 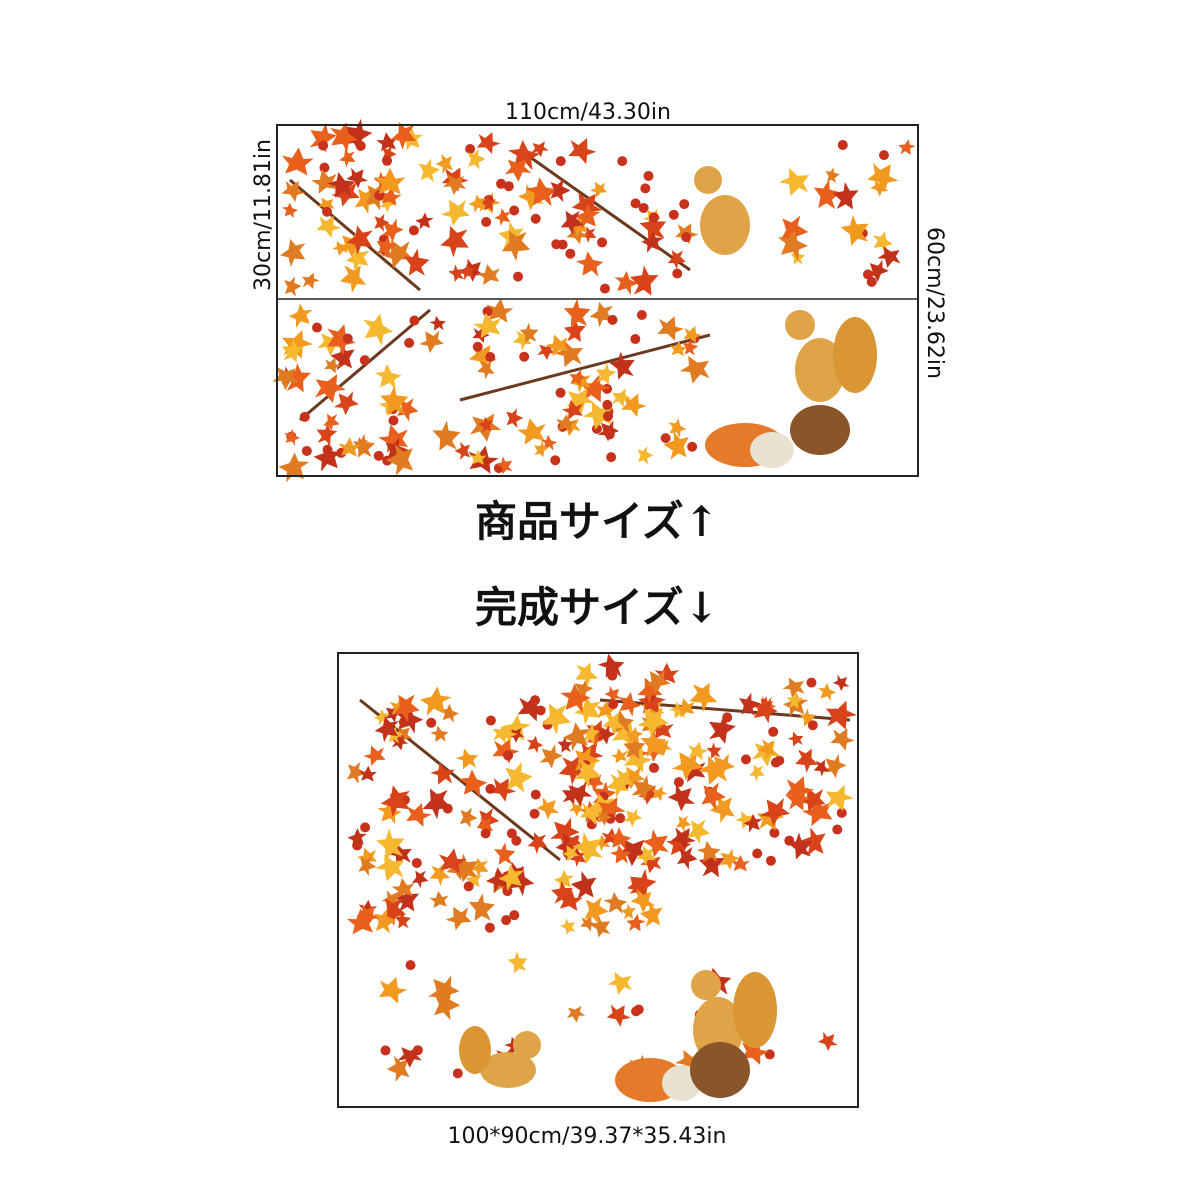 I want to click on pumpkin, so click(x=772, y=450).